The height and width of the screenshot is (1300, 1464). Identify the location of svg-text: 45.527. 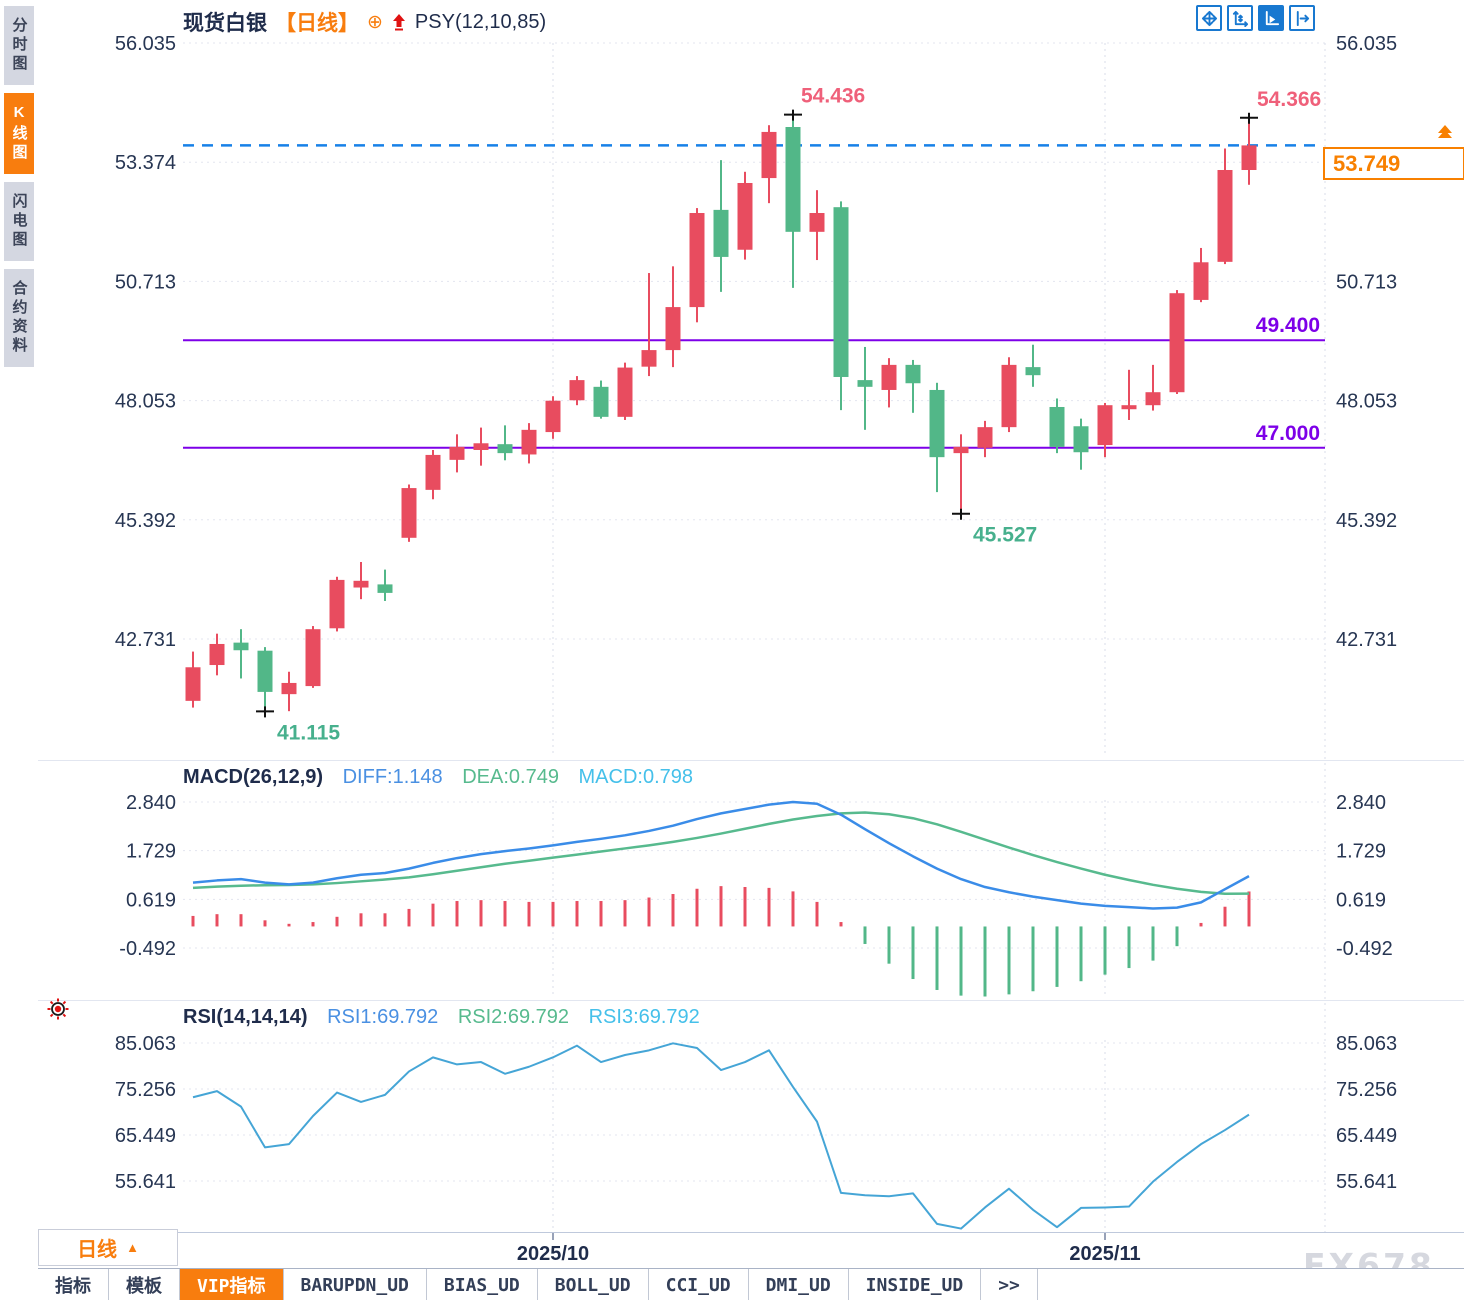
(1005, 535).